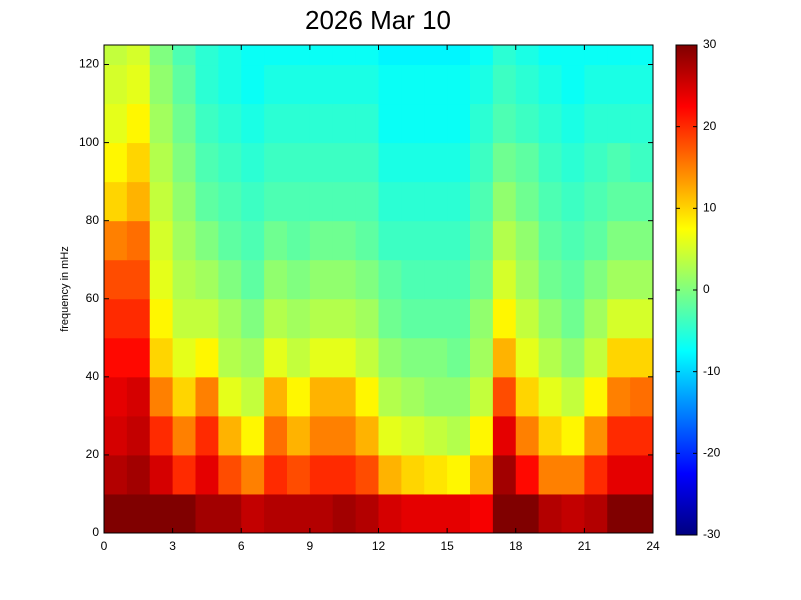  Describe the element at coordinates (706, 289) in the screenshot. I see `colorbar-tick-label: 0` at that location.